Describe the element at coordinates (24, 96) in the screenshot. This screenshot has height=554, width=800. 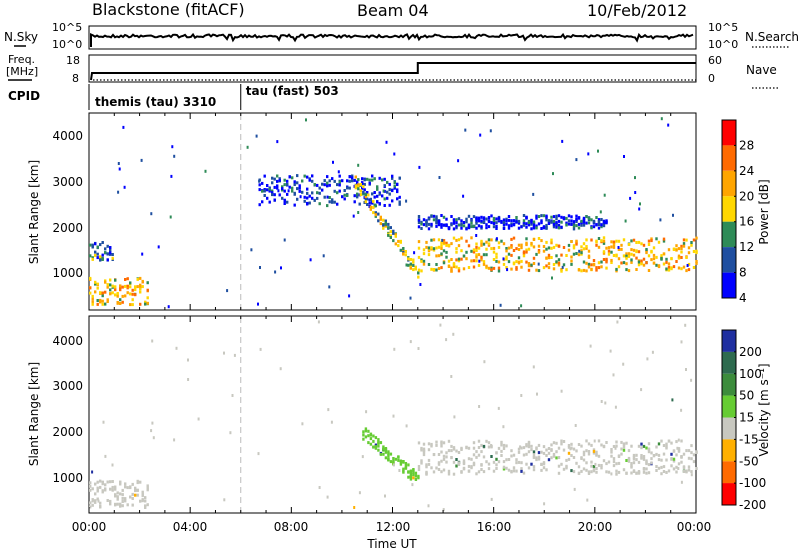
I see `cpid-label: CPID` at that location.